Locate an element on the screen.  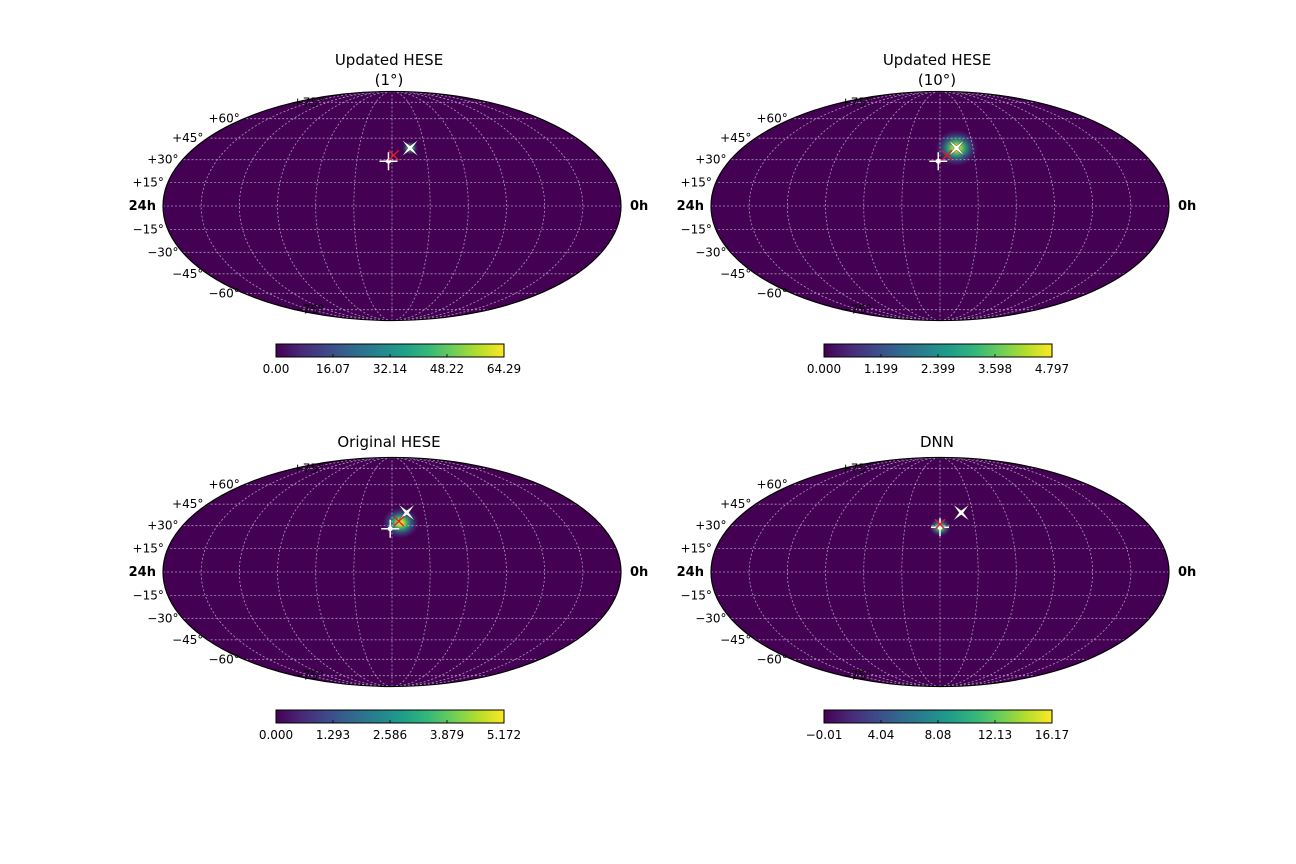
dec-tick-label: +30° is located at coordinates (710, 526).